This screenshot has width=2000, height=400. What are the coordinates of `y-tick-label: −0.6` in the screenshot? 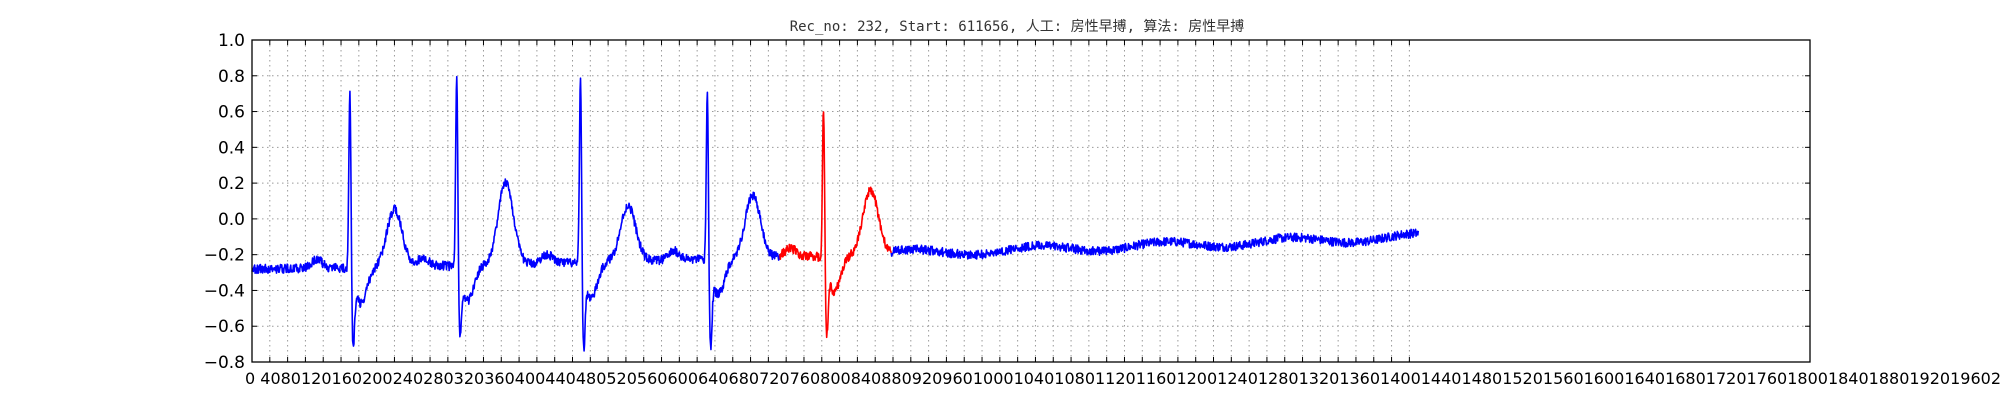 It's located at (224, 327).